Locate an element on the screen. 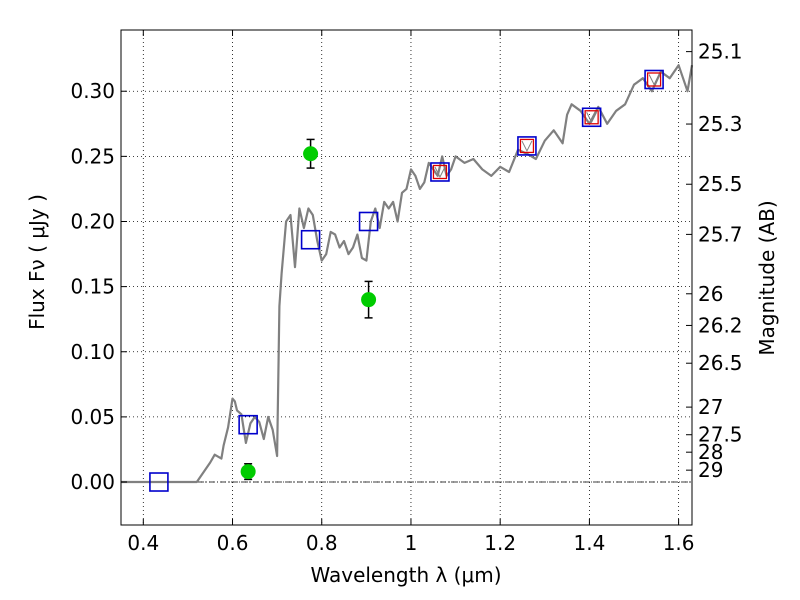 This screenshot has height=600, width=800. y-tick-label: 0.15 is located at coordinates (92, 287).